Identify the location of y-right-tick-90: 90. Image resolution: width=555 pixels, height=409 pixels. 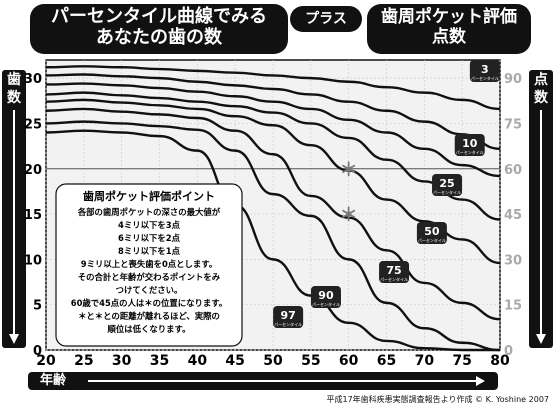
(513, 79).